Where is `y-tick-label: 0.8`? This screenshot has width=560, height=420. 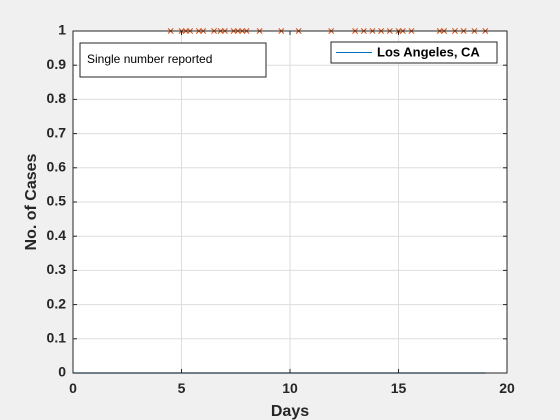
y-tick-label: 0.8 is located at coordinates (57, 98).